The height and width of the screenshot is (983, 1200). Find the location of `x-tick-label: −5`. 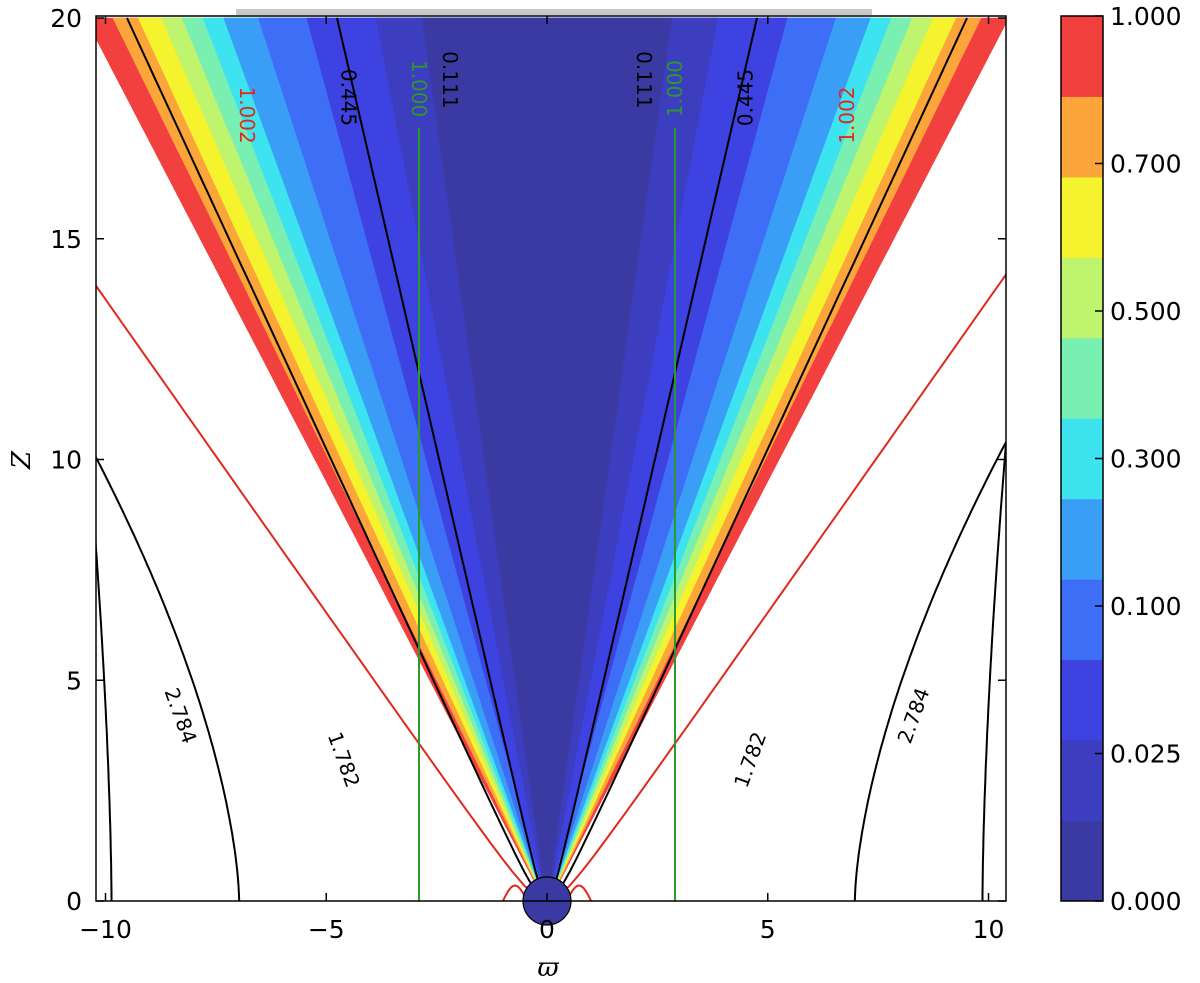

x-tick-label: −5 is located at coordinates (326, 929).